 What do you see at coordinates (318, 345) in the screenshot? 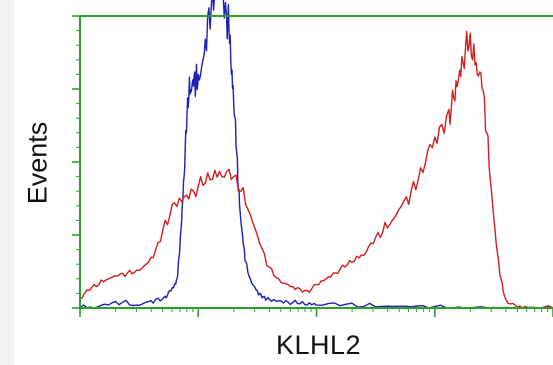
I see `x-axis-label-text: KLHL2` at bounding box center [318, 345].